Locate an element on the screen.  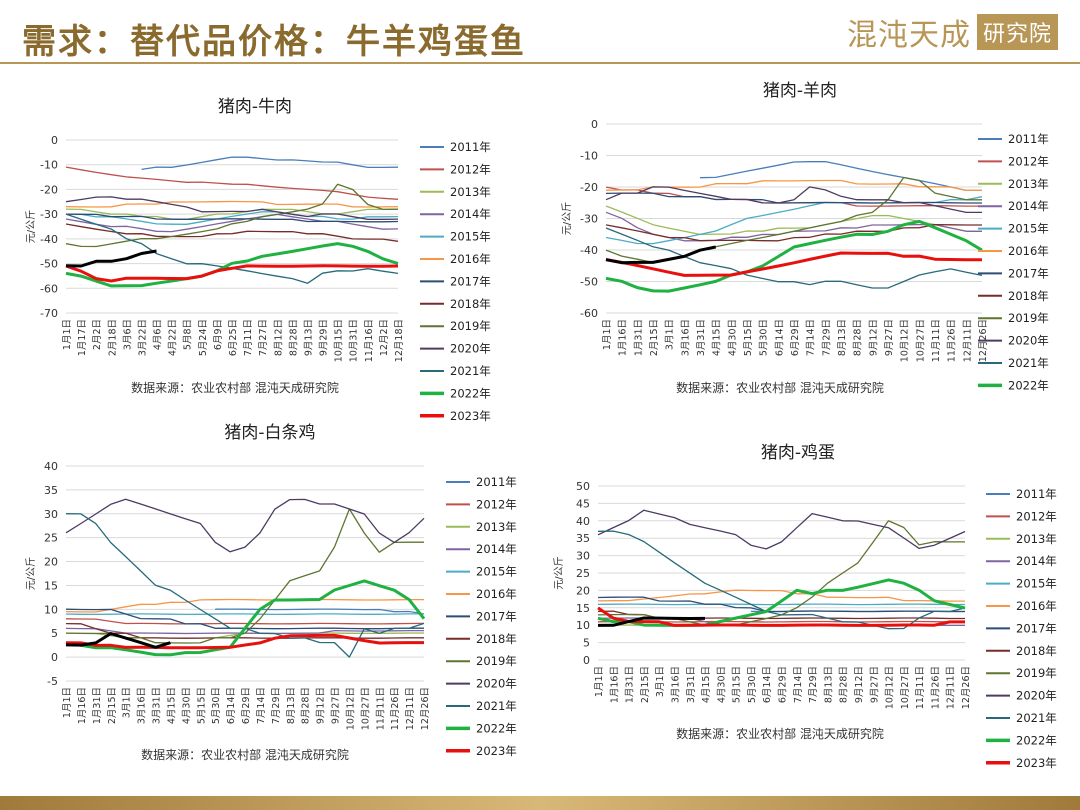
legend-label: 2013年 is located at coordinates (496, 527).